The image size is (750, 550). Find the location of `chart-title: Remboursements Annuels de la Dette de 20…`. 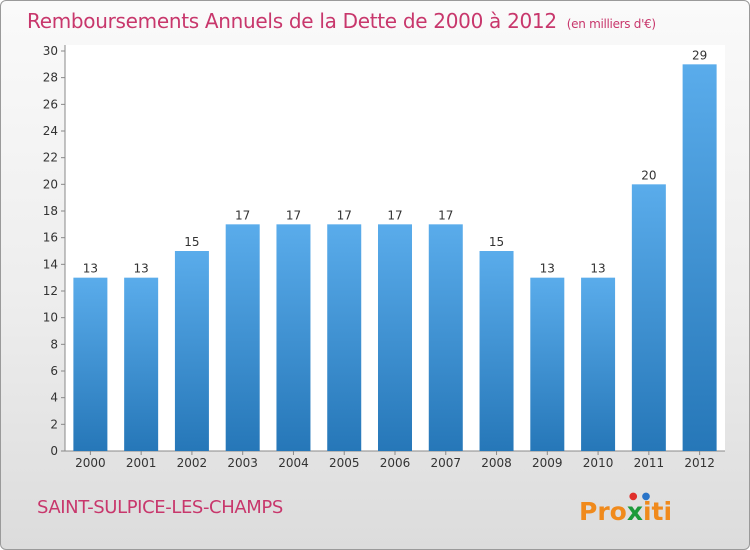

chart-title: Remboursements Annuels de la Dette de 20… is located at coordinates (341, 21).